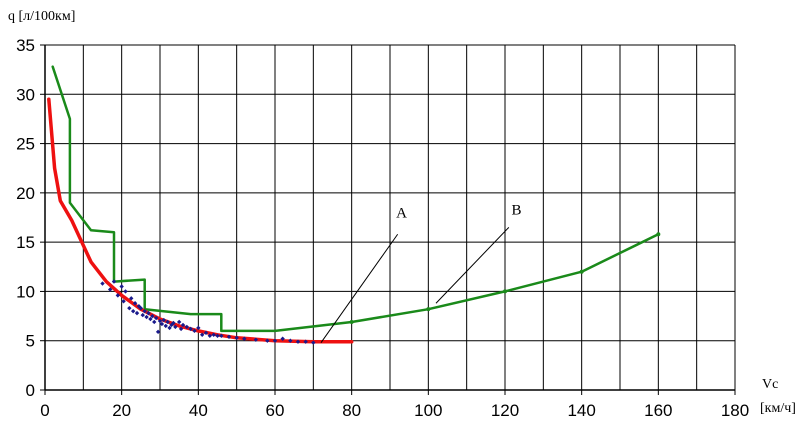 The image size is (811, 439). What do you see at coordinates (198, 410) in the screenshot?
I see `x-tick-label-40: 40` at bounding box center [198, 410].